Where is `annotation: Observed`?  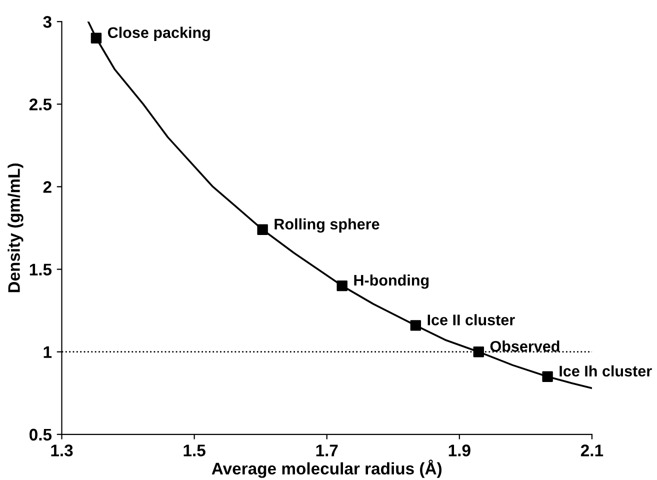
annotation: Observed is located at coordinates (525, 346).